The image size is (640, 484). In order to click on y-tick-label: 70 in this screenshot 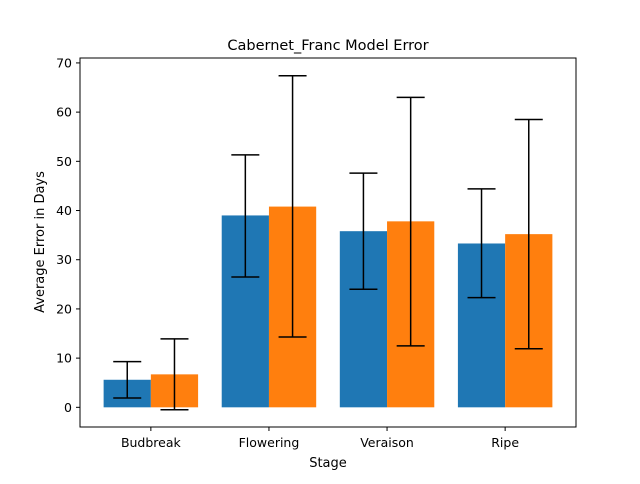, I will do `click(64, 62)`.